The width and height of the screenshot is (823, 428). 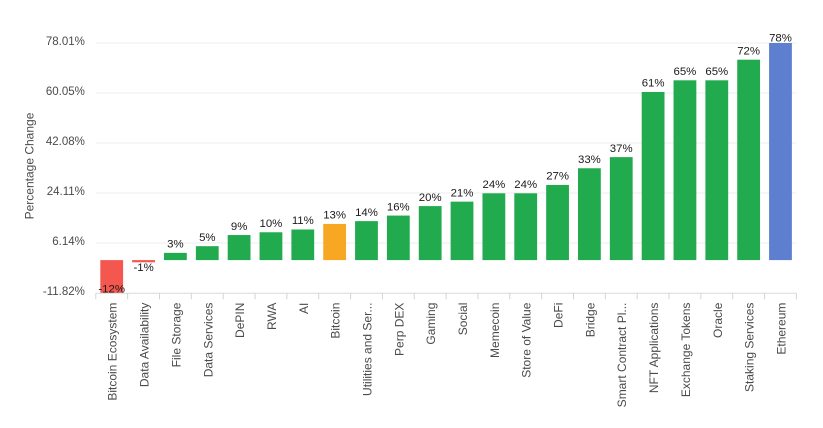 What do you see at coordinates (398, 207) in the screenshot?
I see `svg-text: 16%` at bounding box center [398, 207].